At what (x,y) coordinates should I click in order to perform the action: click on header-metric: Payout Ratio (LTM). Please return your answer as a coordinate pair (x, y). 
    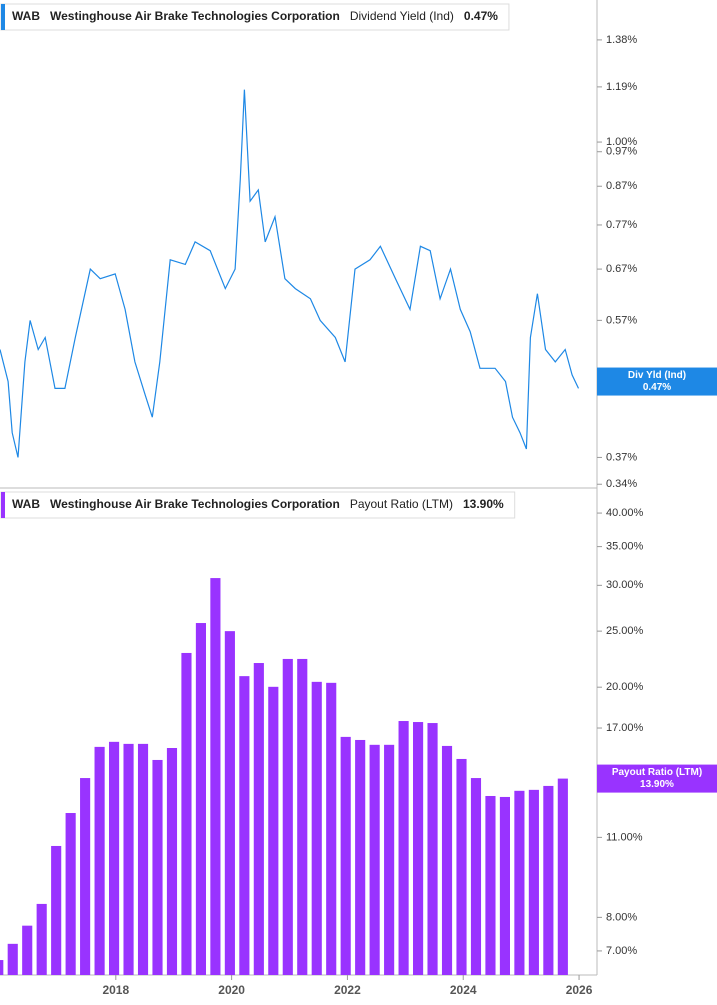
    Looking at the image, I should click on (401, 504).